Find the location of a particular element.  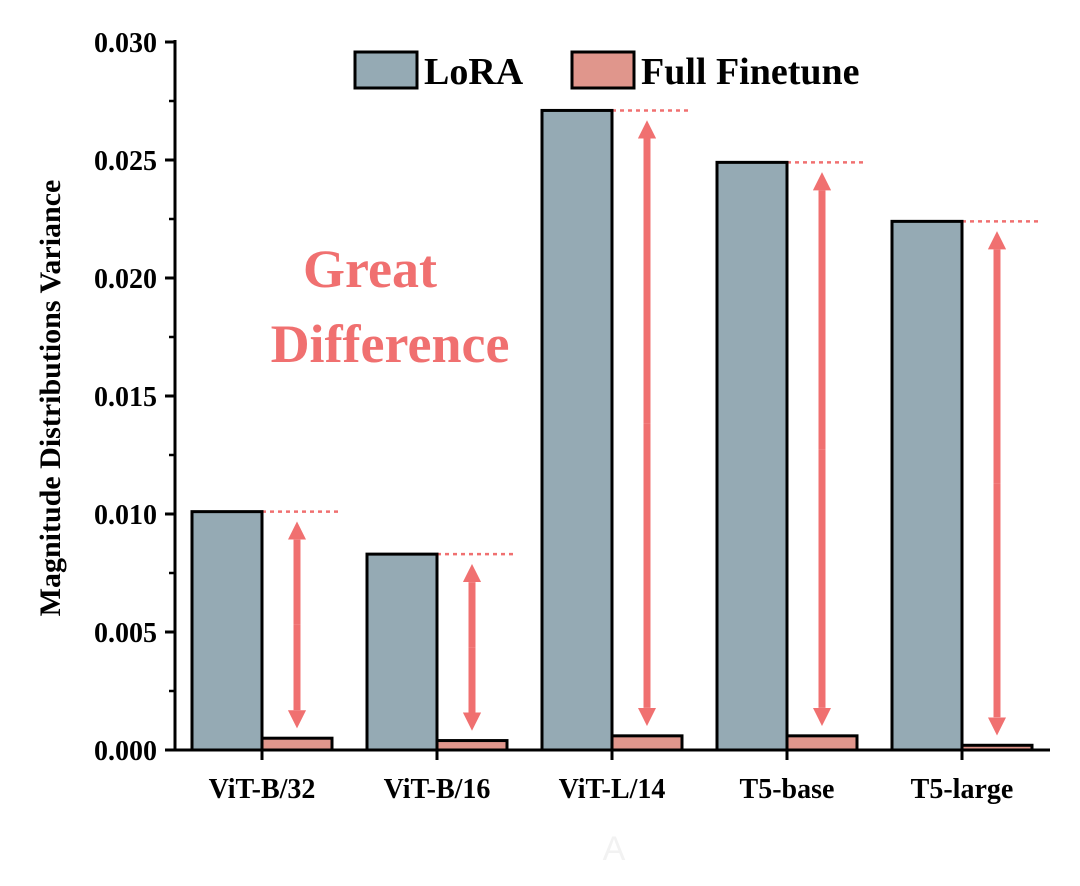

x-tick-label: T5-large is located at coordinates (962, 789).